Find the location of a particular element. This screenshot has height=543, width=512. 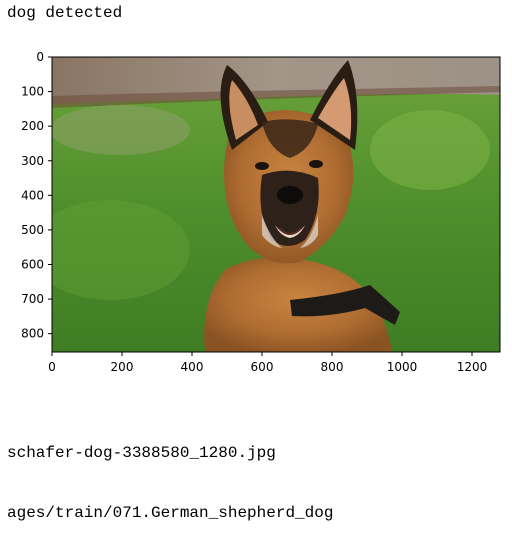

x-tick-label: 400 is located at coordinates (192, 367).